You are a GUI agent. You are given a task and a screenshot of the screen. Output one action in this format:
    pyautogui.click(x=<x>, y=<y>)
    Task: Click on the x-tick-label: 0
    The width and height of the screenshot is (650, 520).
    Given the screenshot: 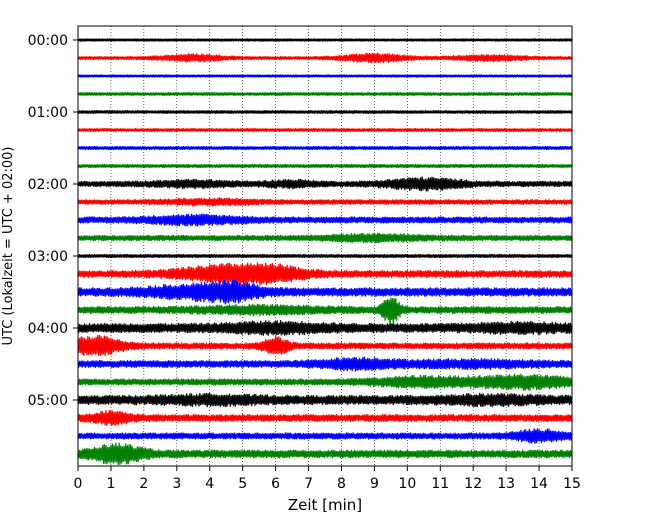 What is the action you would take?
    pyautogui.click(x=78, y=484)
    